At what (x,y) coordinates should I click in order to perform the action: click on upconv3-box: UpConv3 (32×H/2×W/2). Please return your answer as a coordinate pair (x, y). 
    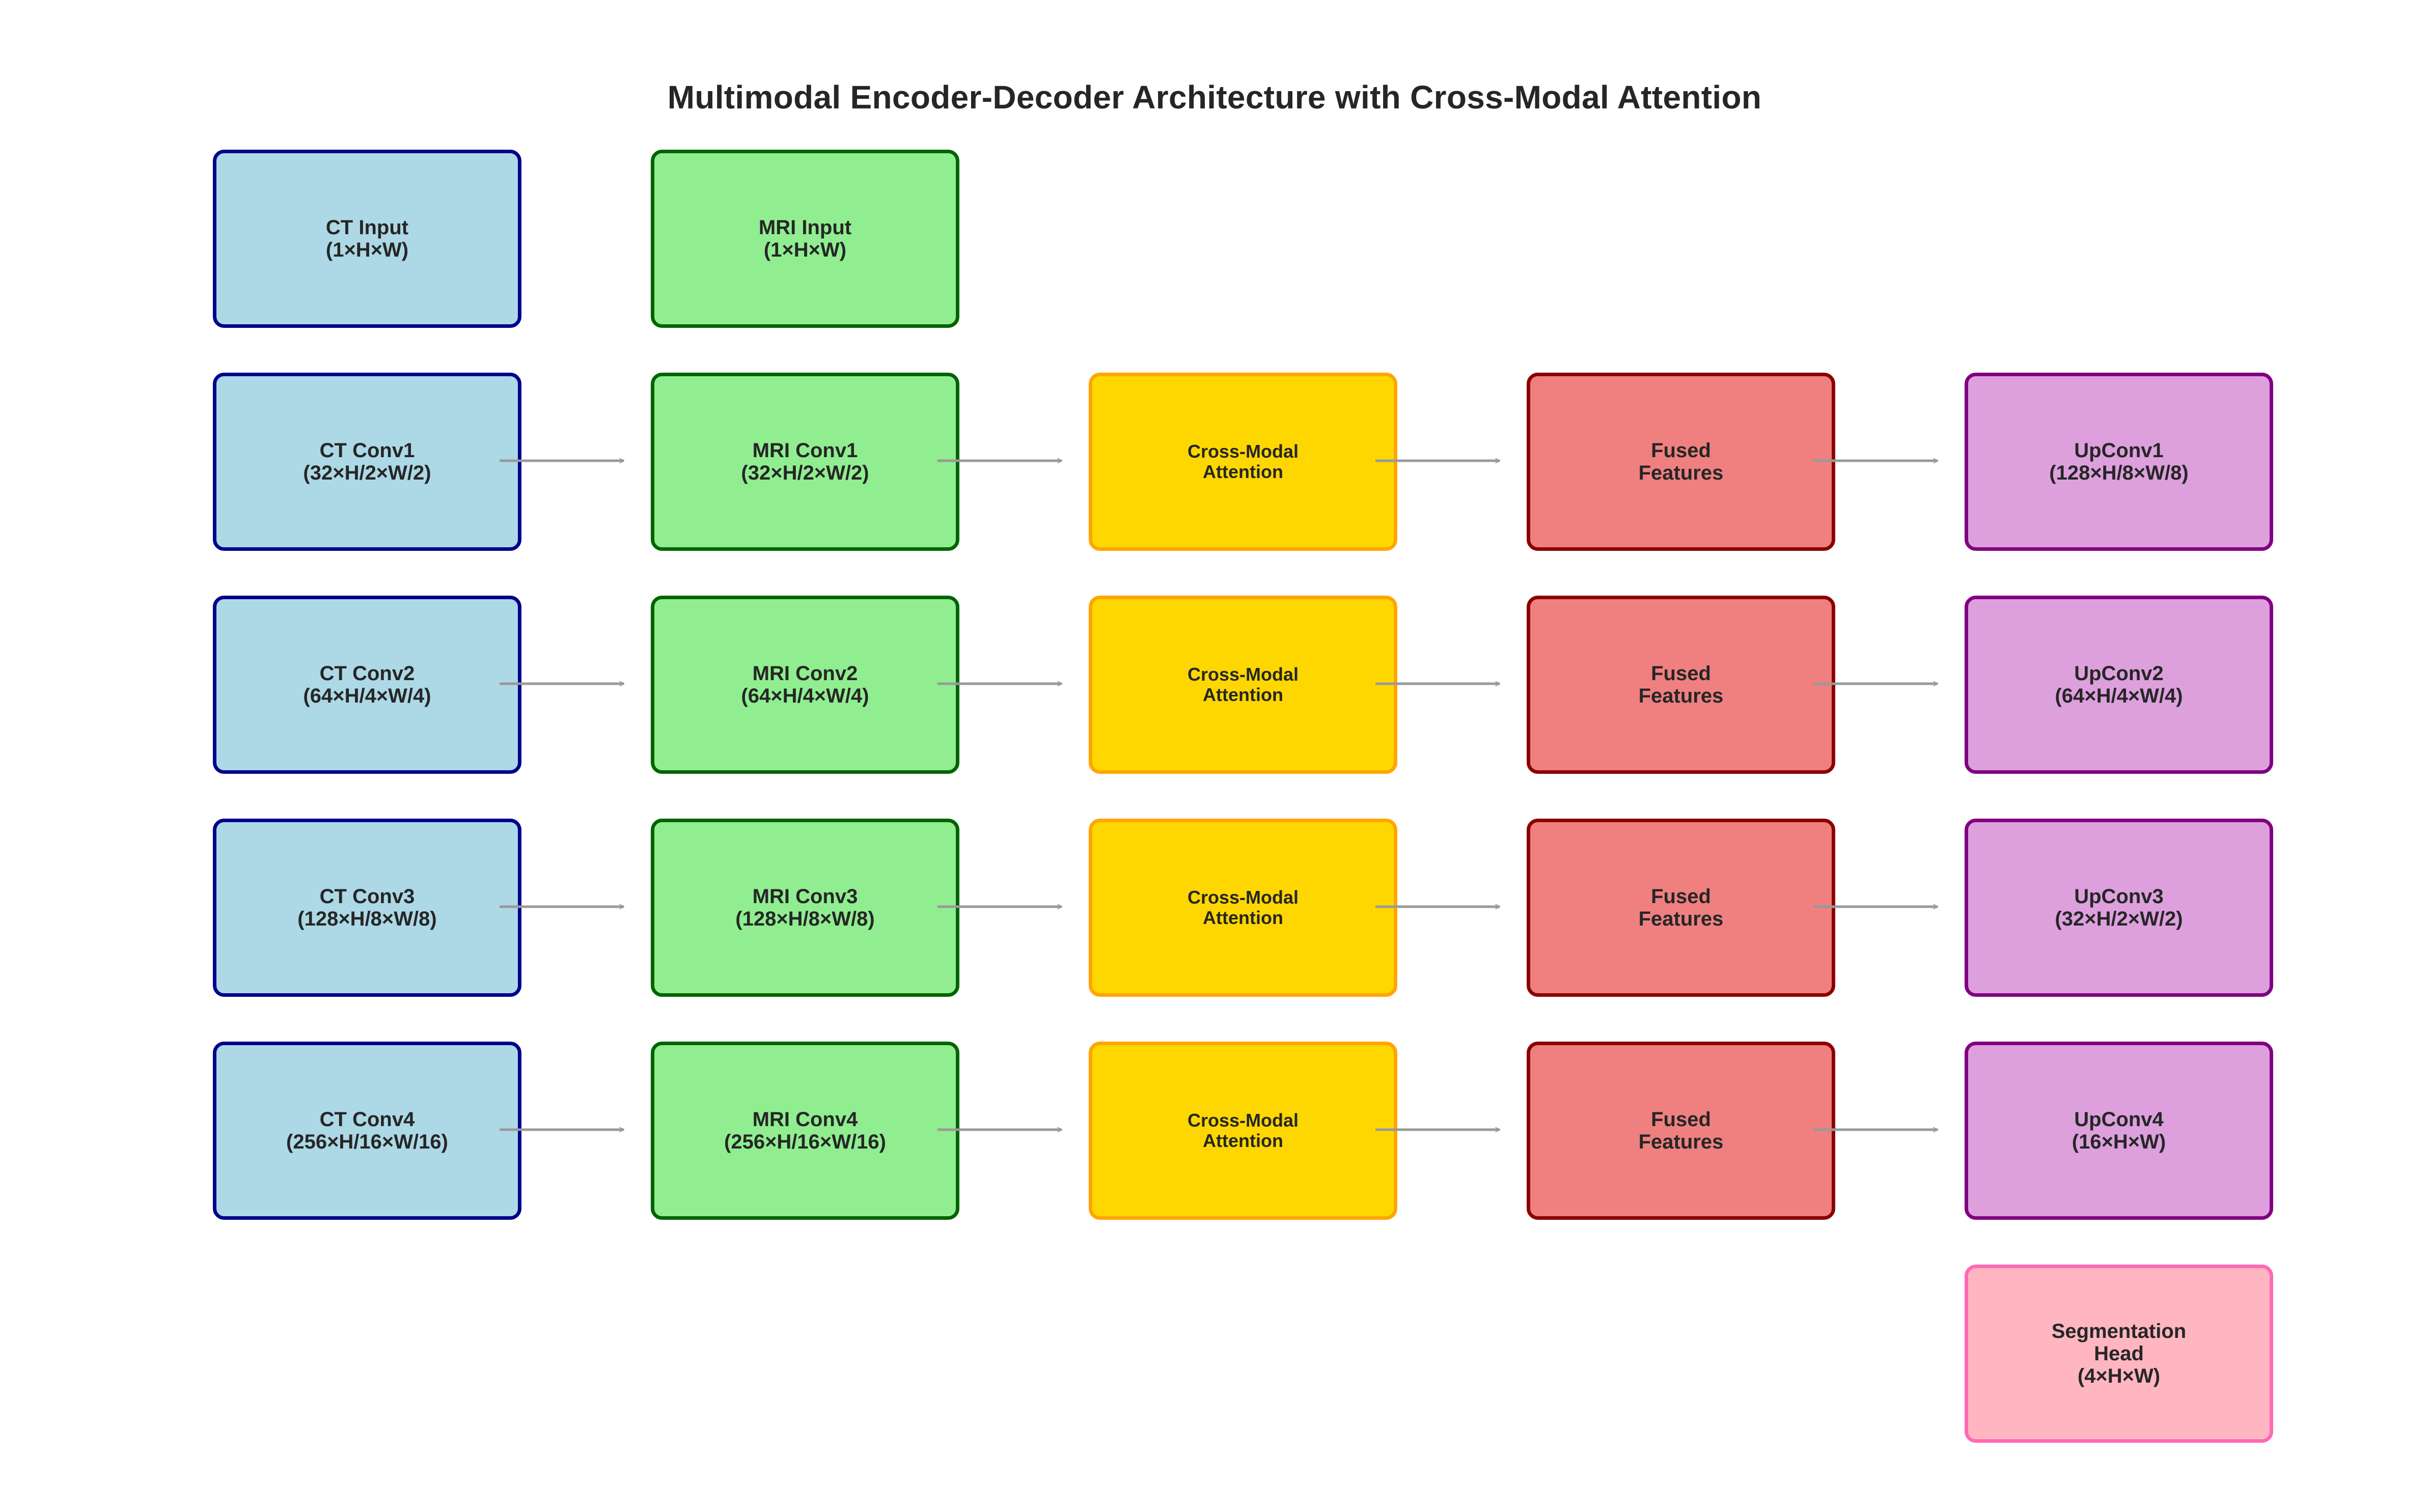
    Looking at the image, I should click on (2119, 908).